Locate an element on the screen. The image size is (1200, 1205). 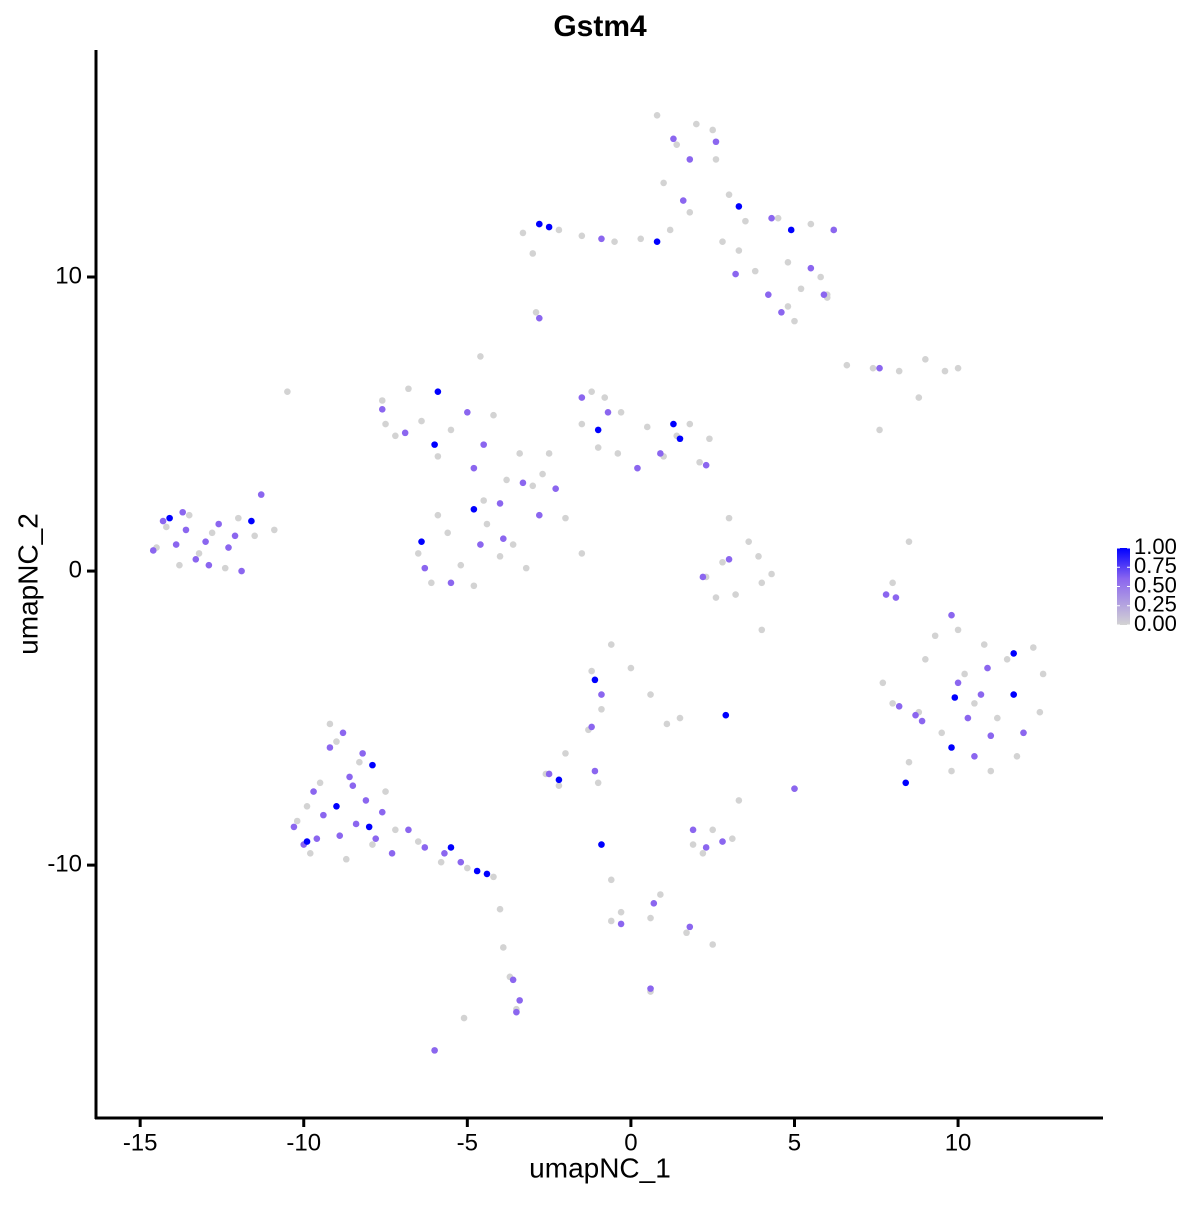
colorbar-label: 0.00 is located at coordinates (1155, 623).